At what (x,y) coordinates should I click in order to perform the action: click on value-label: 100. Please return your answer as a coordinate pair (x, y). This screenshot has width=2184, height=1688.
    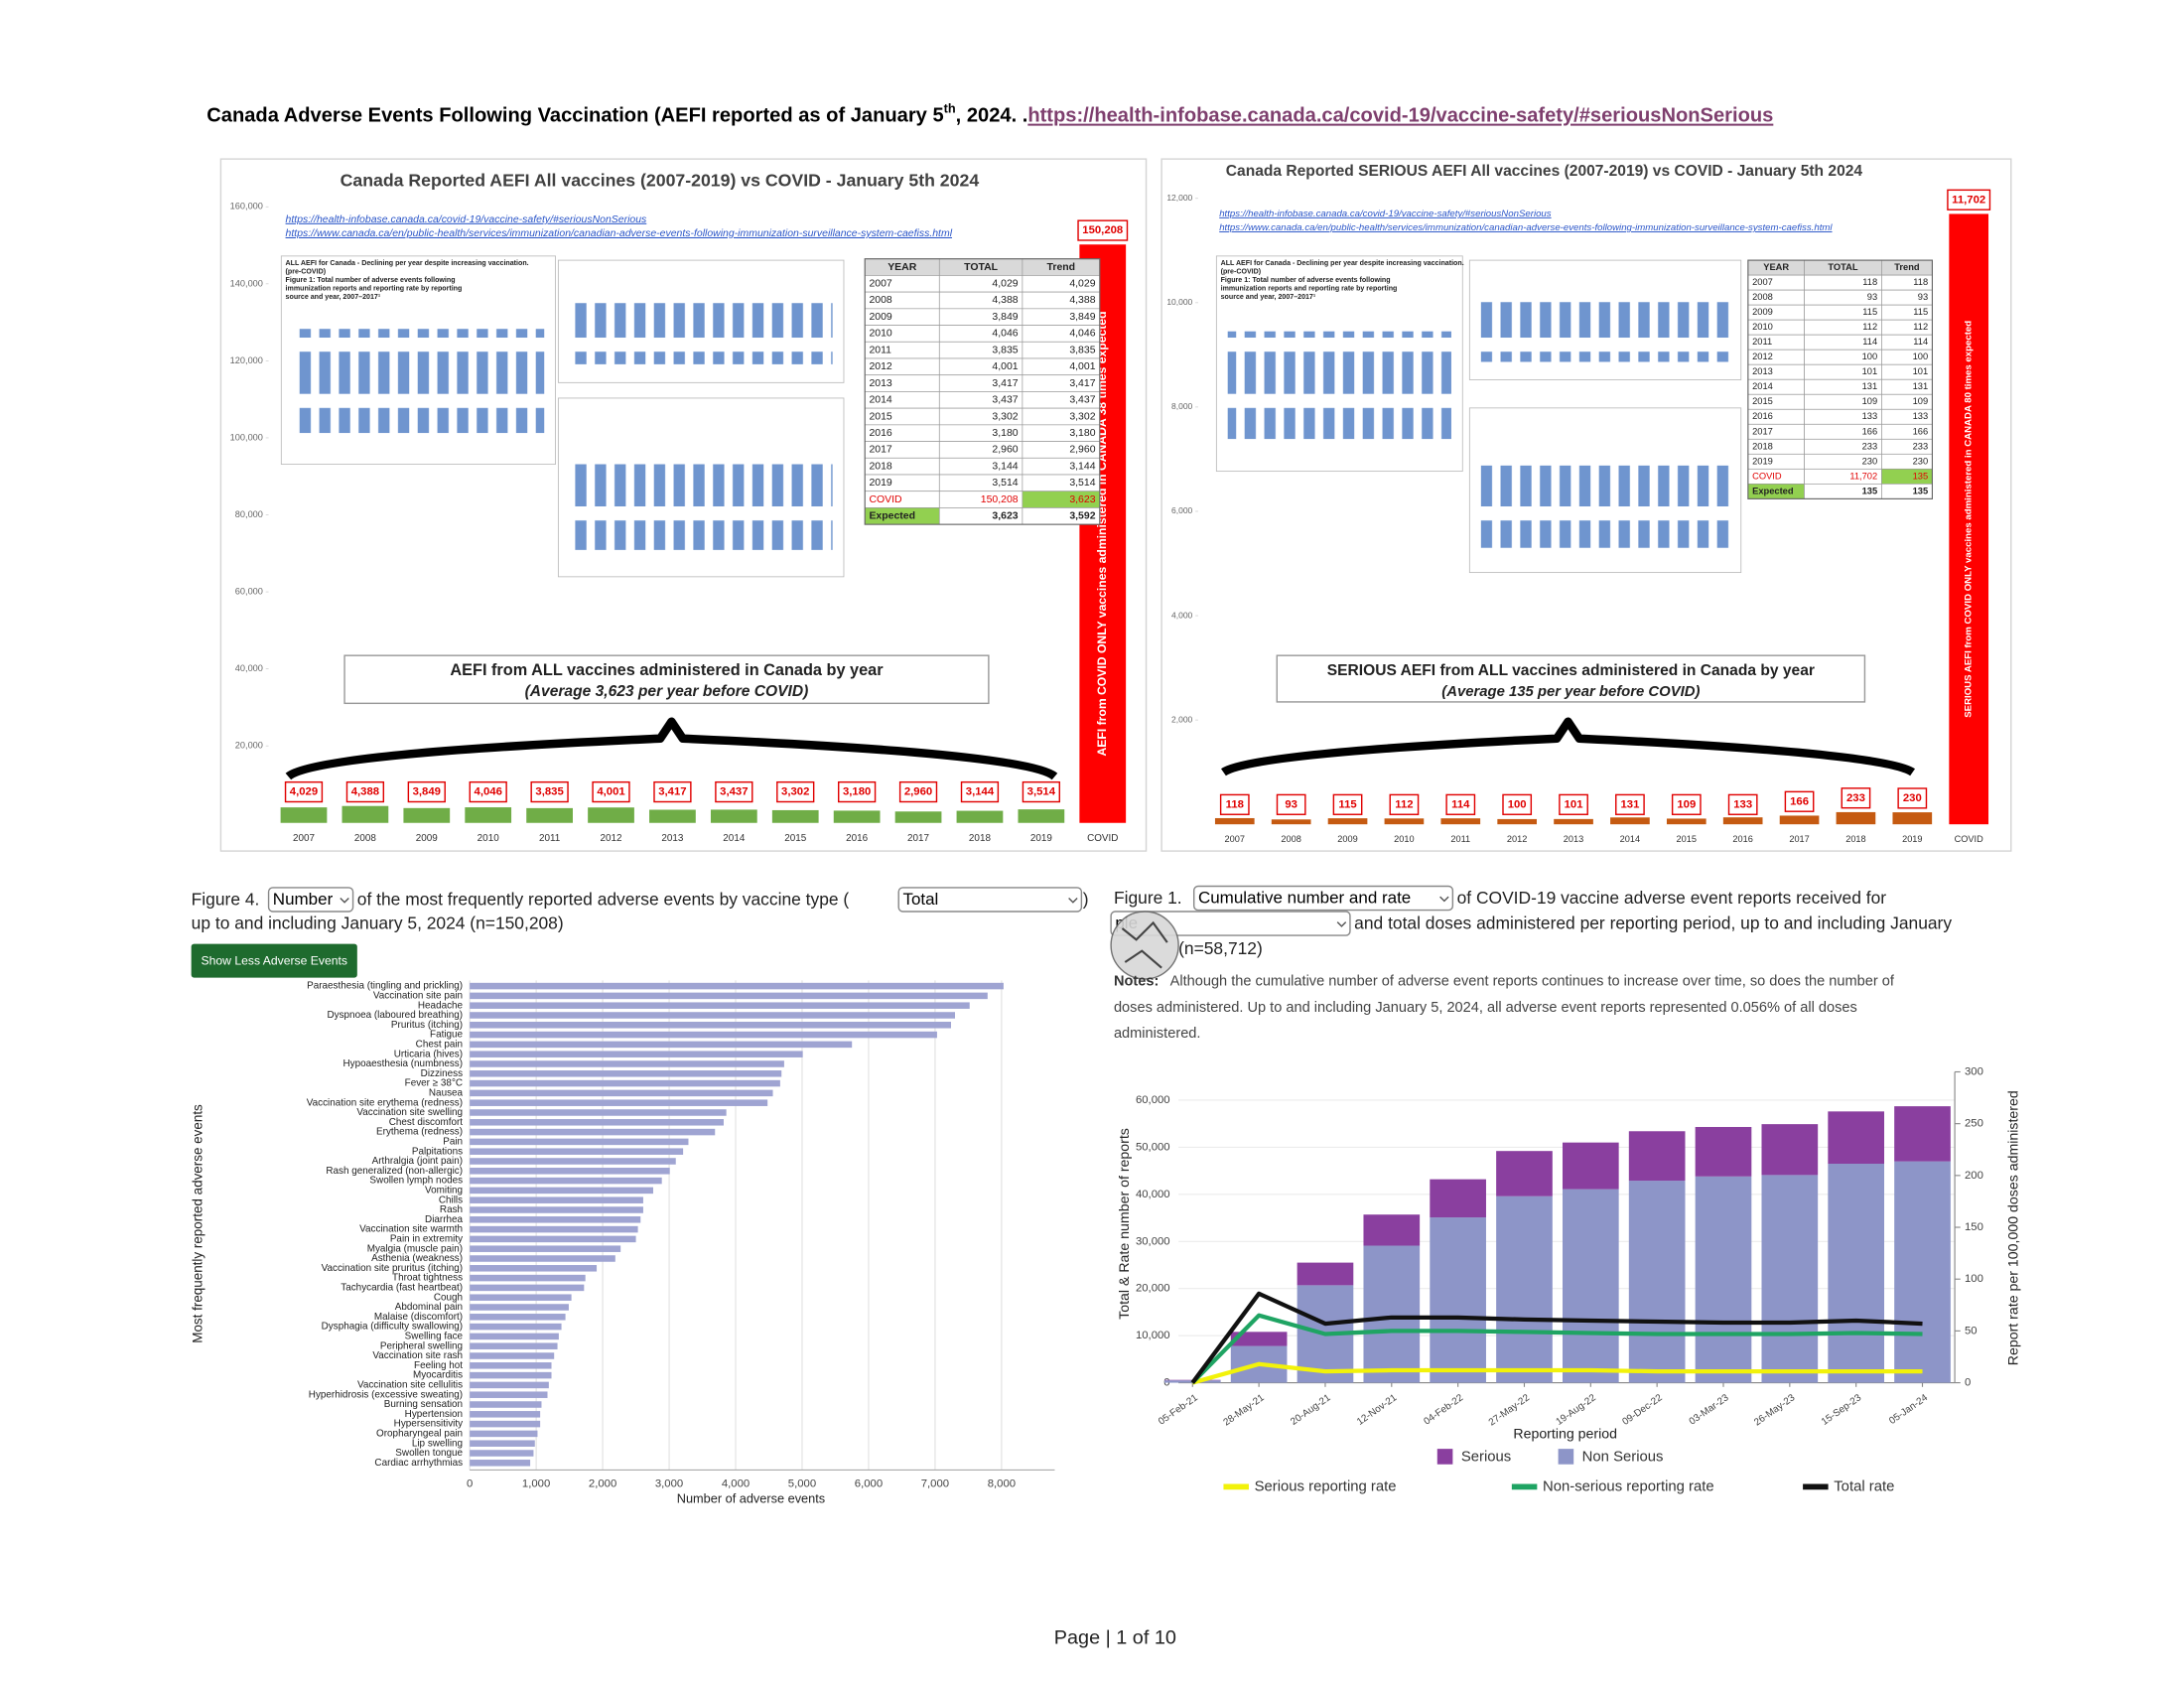
    Looking at the image, I should click on (1517, 804).